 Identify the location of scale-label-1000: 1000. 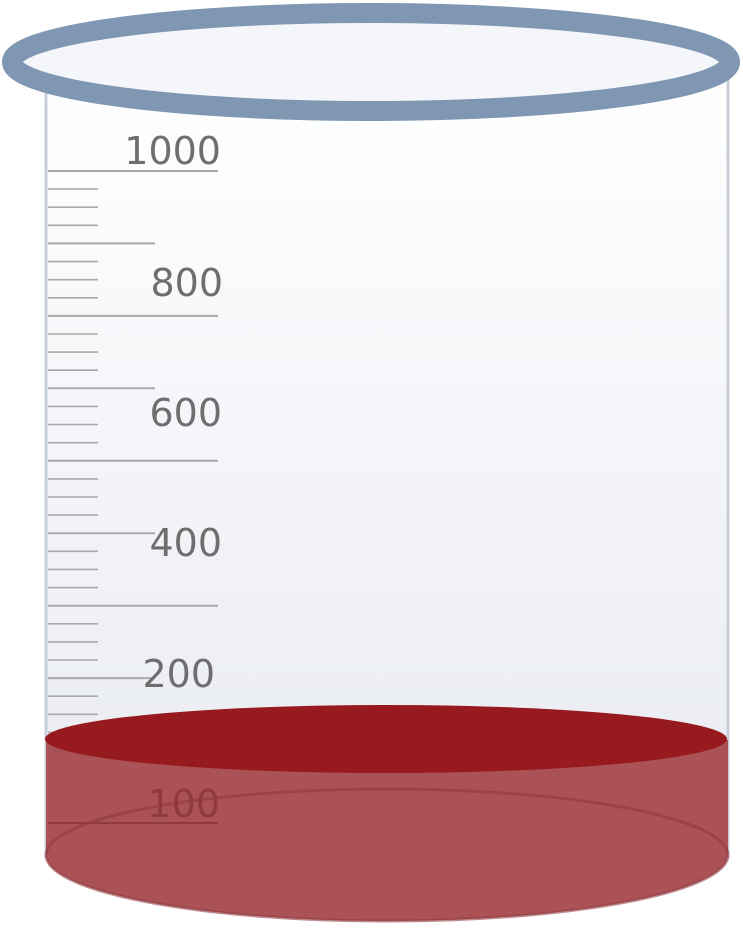
(172, 151).